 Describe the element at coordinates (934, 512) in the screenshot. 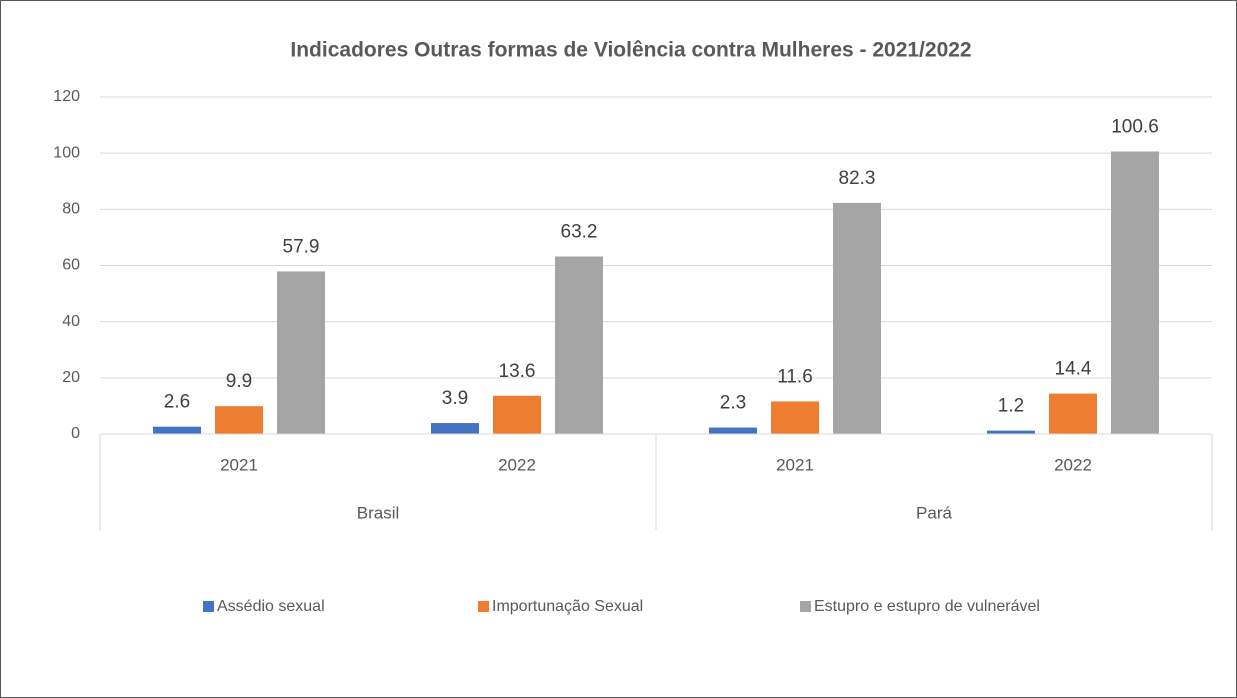

I see `group-label: Pará` at that location.